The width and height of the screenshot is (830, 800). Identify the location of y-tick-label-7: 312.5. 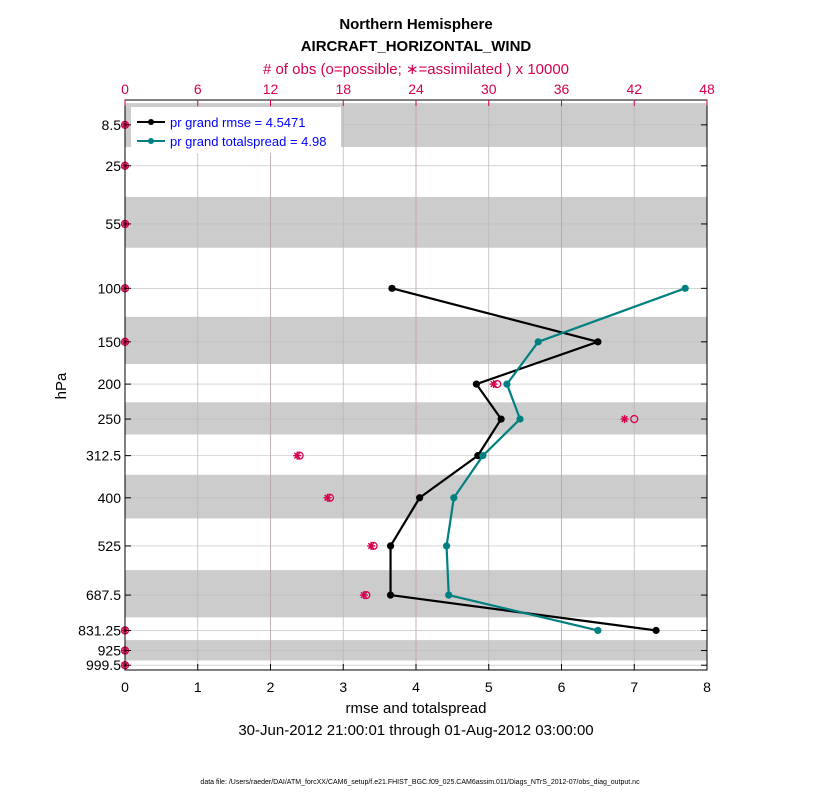
(103, 456).